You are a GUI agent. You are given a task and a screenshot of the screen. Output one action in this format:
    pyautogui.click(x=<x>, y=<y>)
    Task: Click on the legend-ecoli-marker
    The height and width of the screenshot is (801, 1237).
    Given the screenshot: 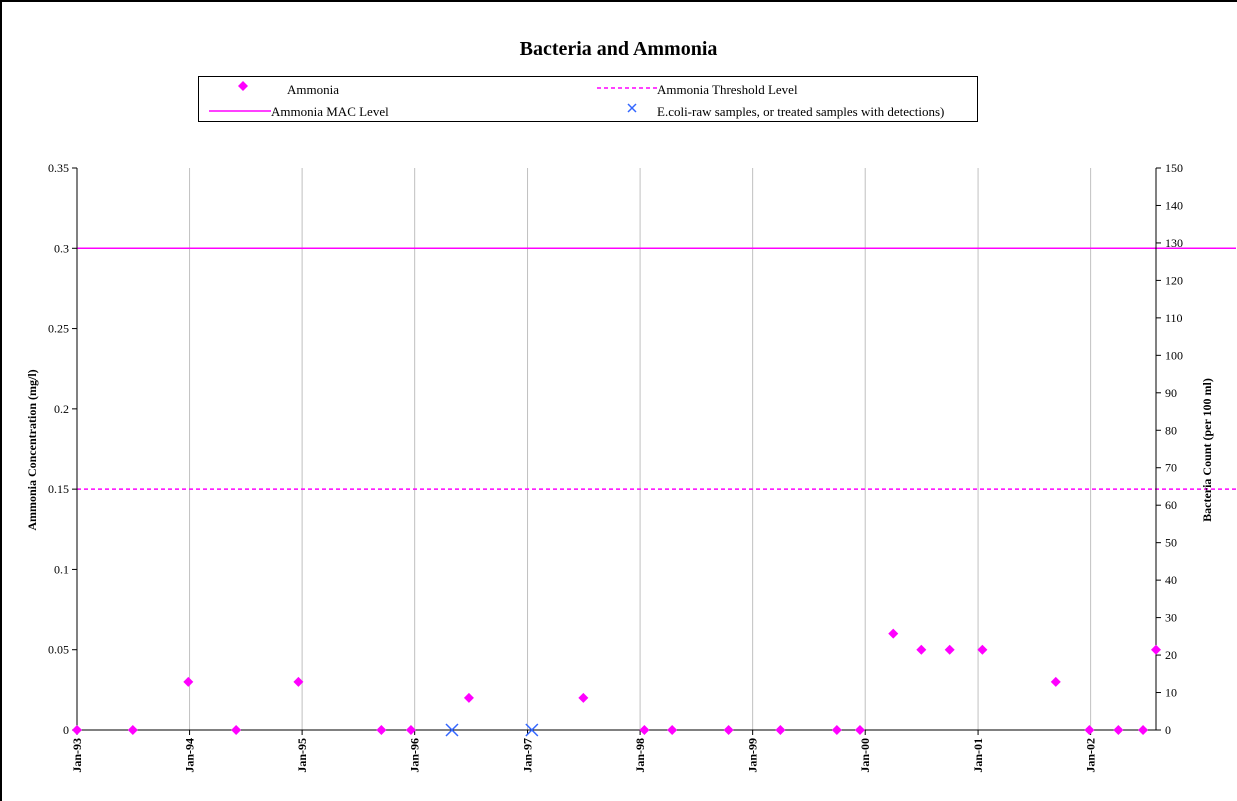 What is the action you would take?
    pyautogui.click(x=632, y=108)
    